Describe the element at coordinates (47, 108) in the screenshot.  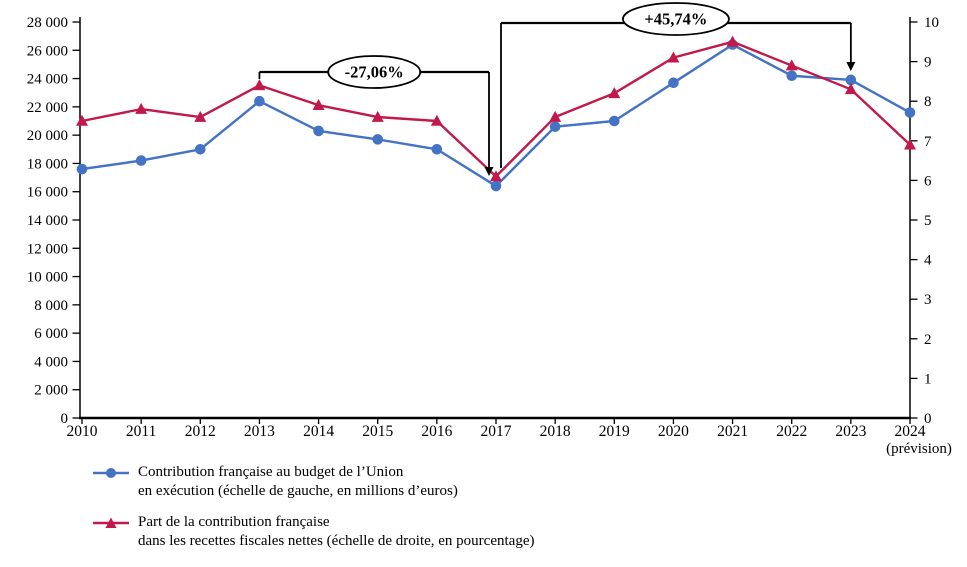
I see `left-axis-tick-label: 22 000` at that location.